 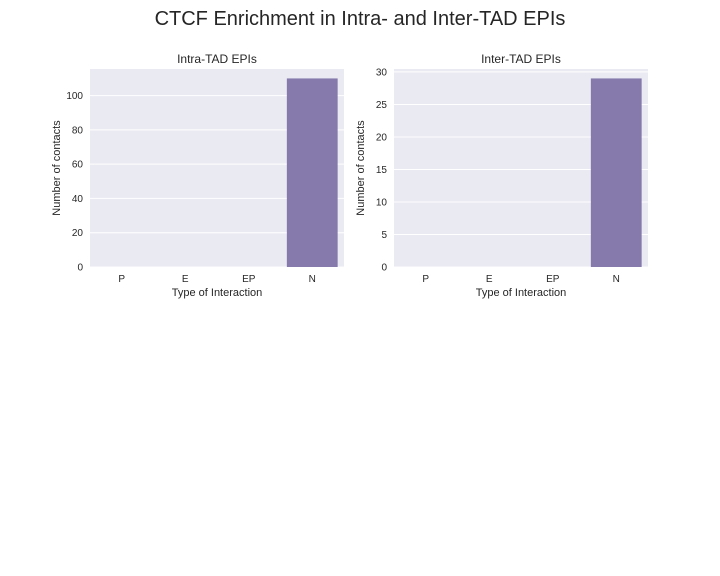 I want to click on y-tick-label: 5, so click(x=384, y=235).